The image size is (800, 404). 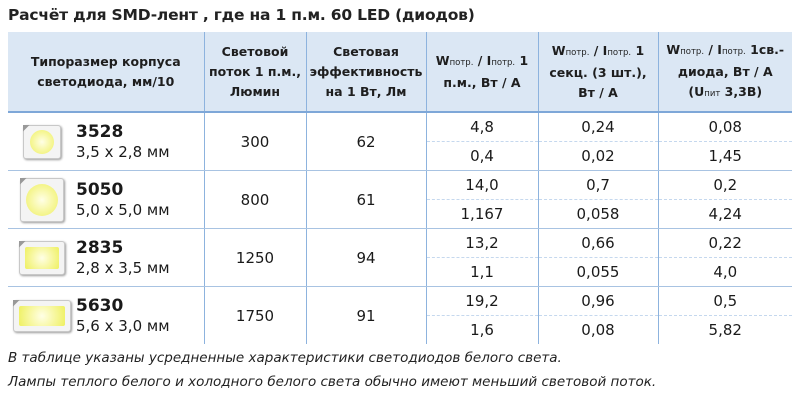 I want to click on table-row: 2835 2,8 х 3,5 мм 1250 94 13,2 0,66 0,22, so click(x=400, y=257).